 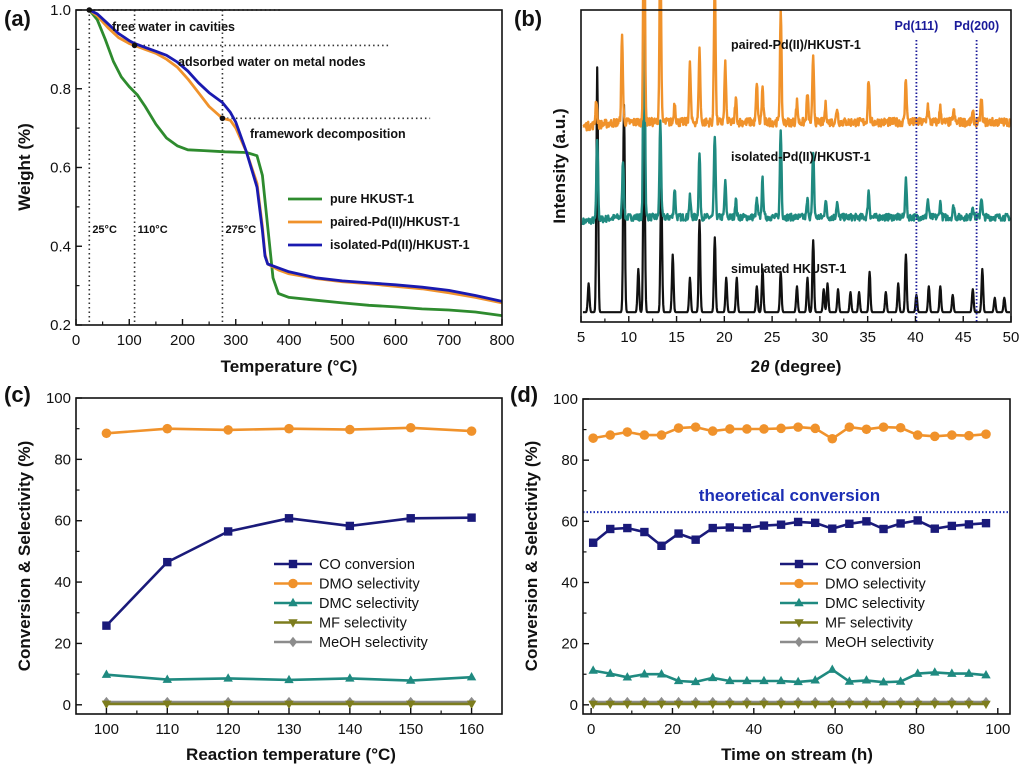 I want to click on panel-a-y-tick-label: 1.0, so click(x=60, y=10).